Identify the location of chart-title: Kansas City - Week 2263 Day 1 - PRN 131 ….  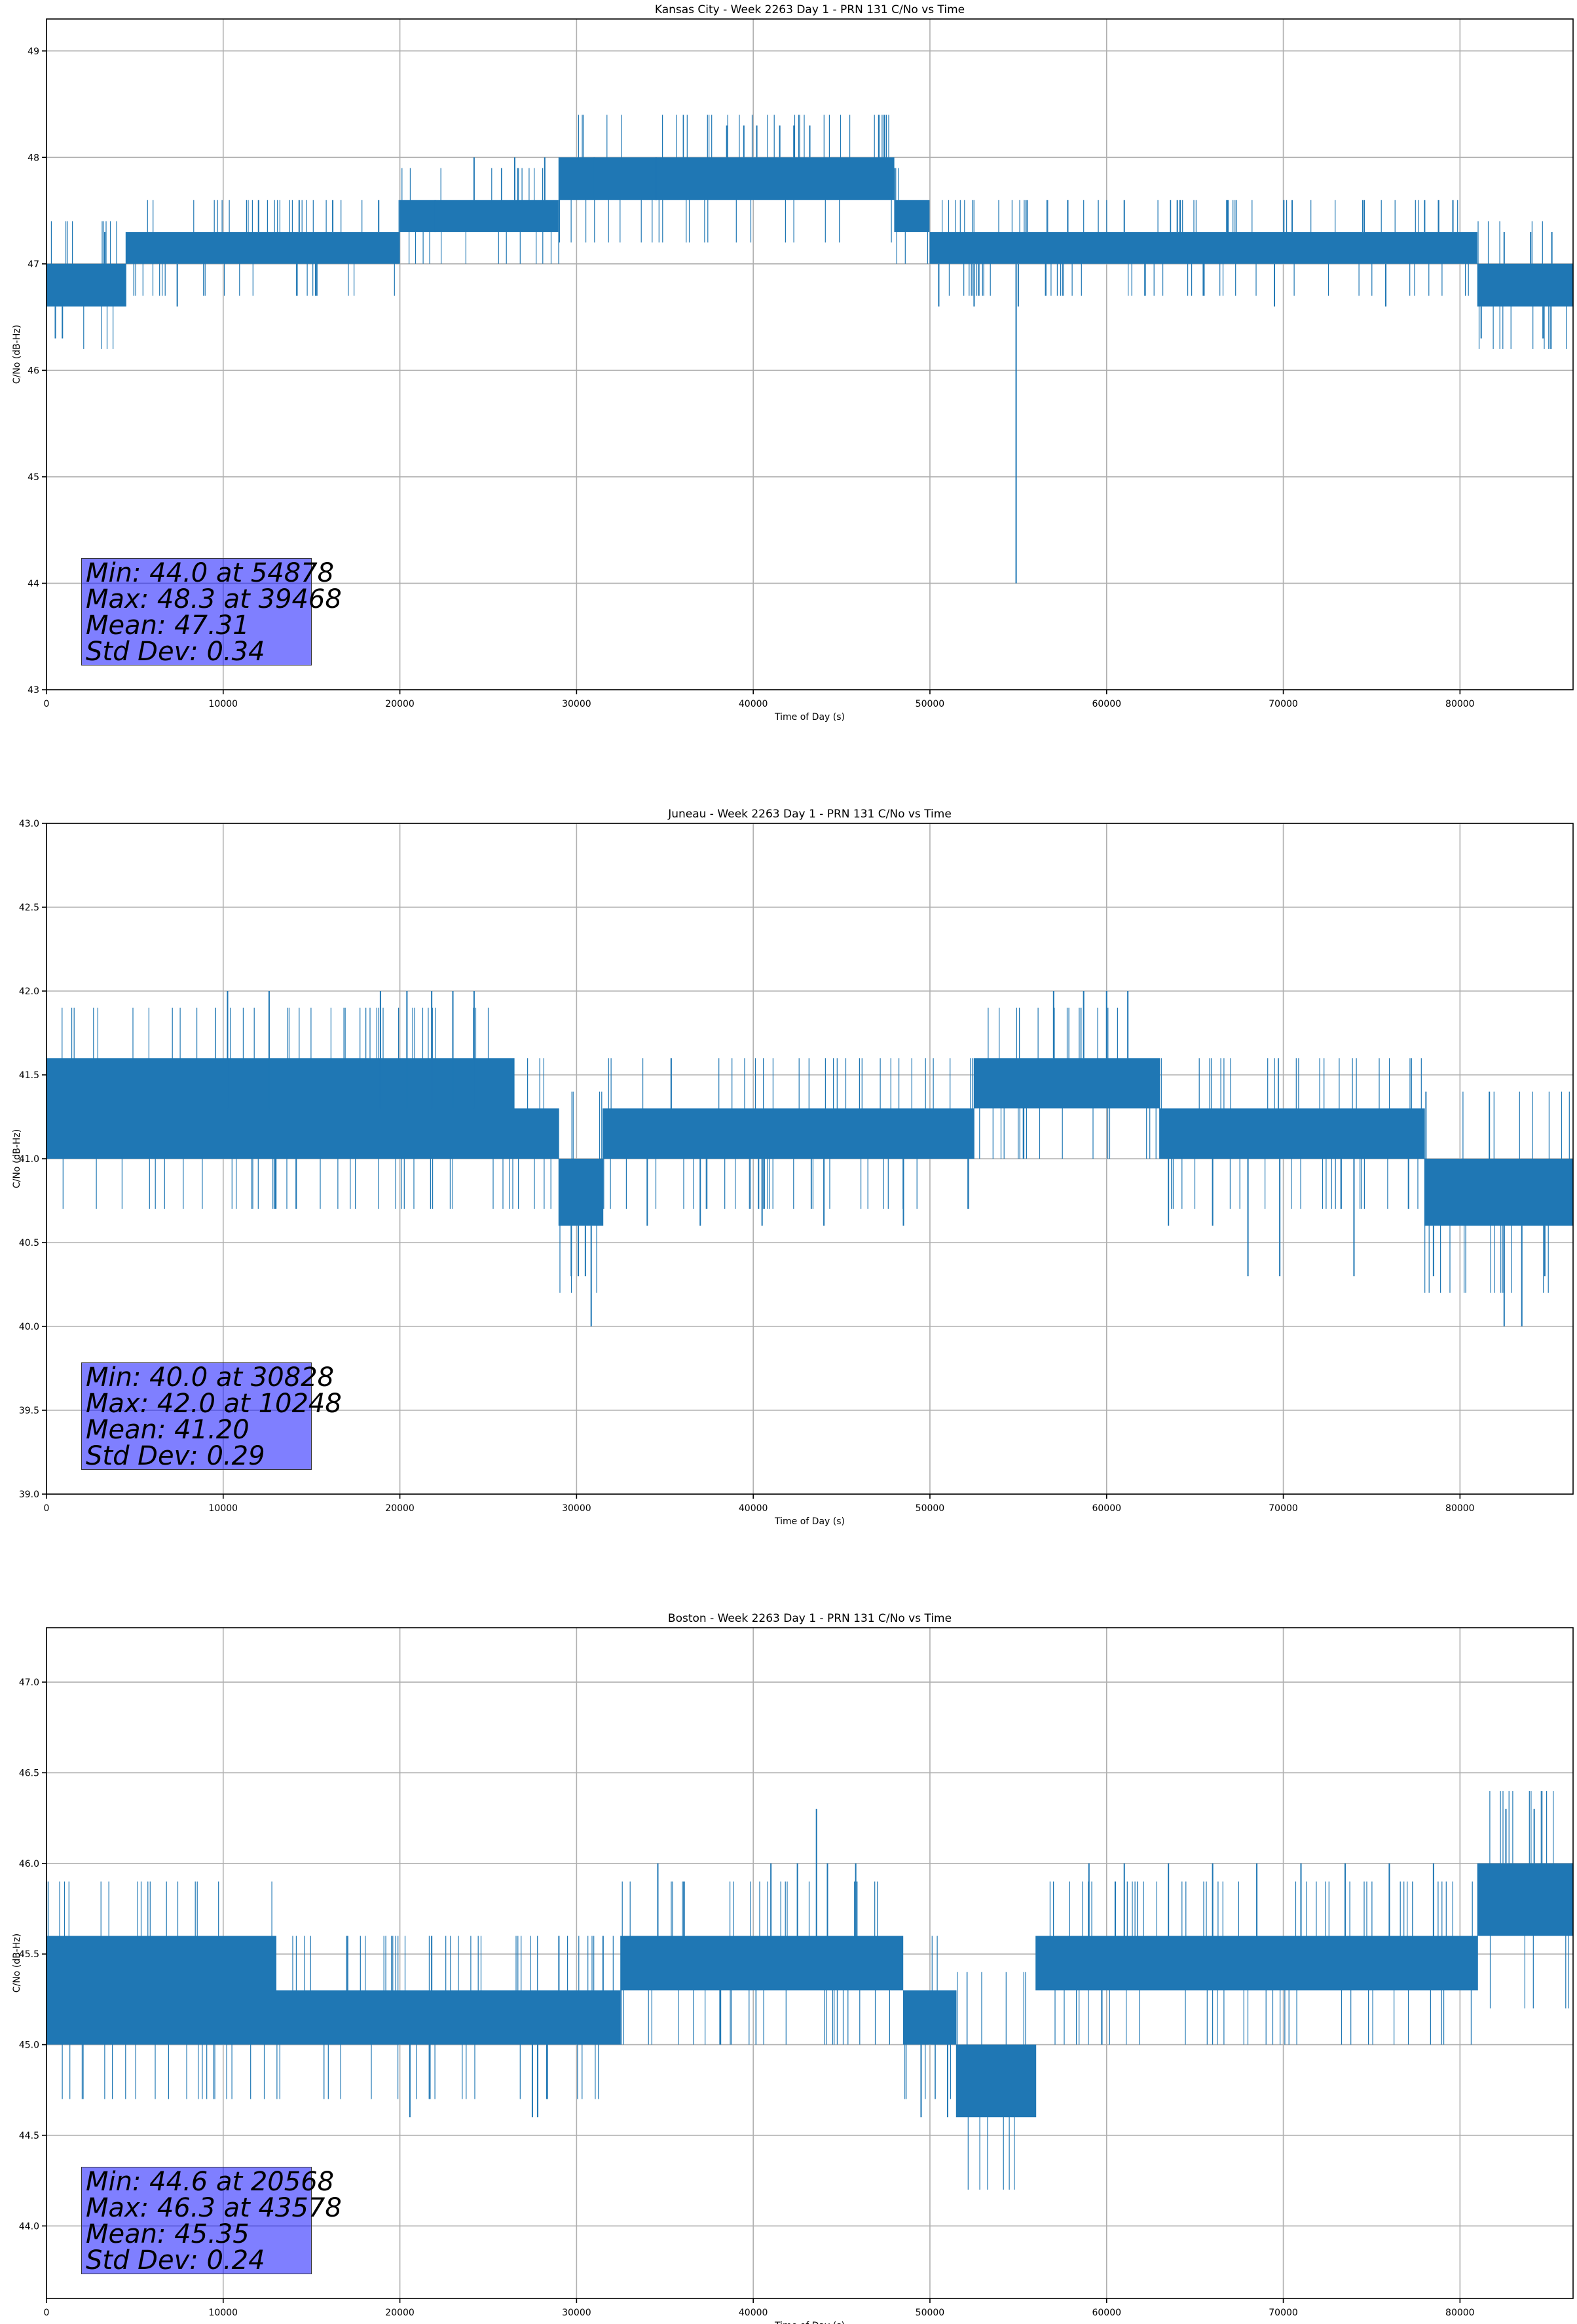
(810, 9).